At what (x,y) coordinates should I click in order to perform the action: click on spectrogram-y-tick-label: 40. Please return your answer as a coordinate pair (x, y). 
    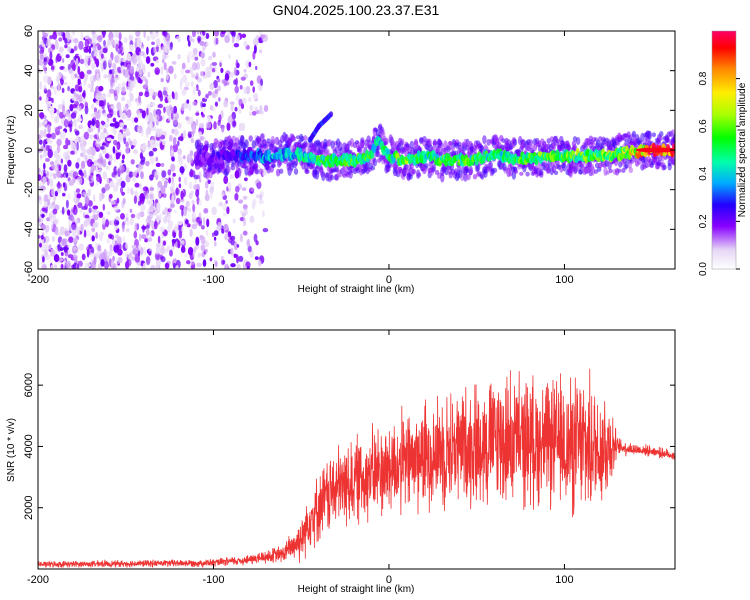
    Looking at the image, I should click on (29, 71).